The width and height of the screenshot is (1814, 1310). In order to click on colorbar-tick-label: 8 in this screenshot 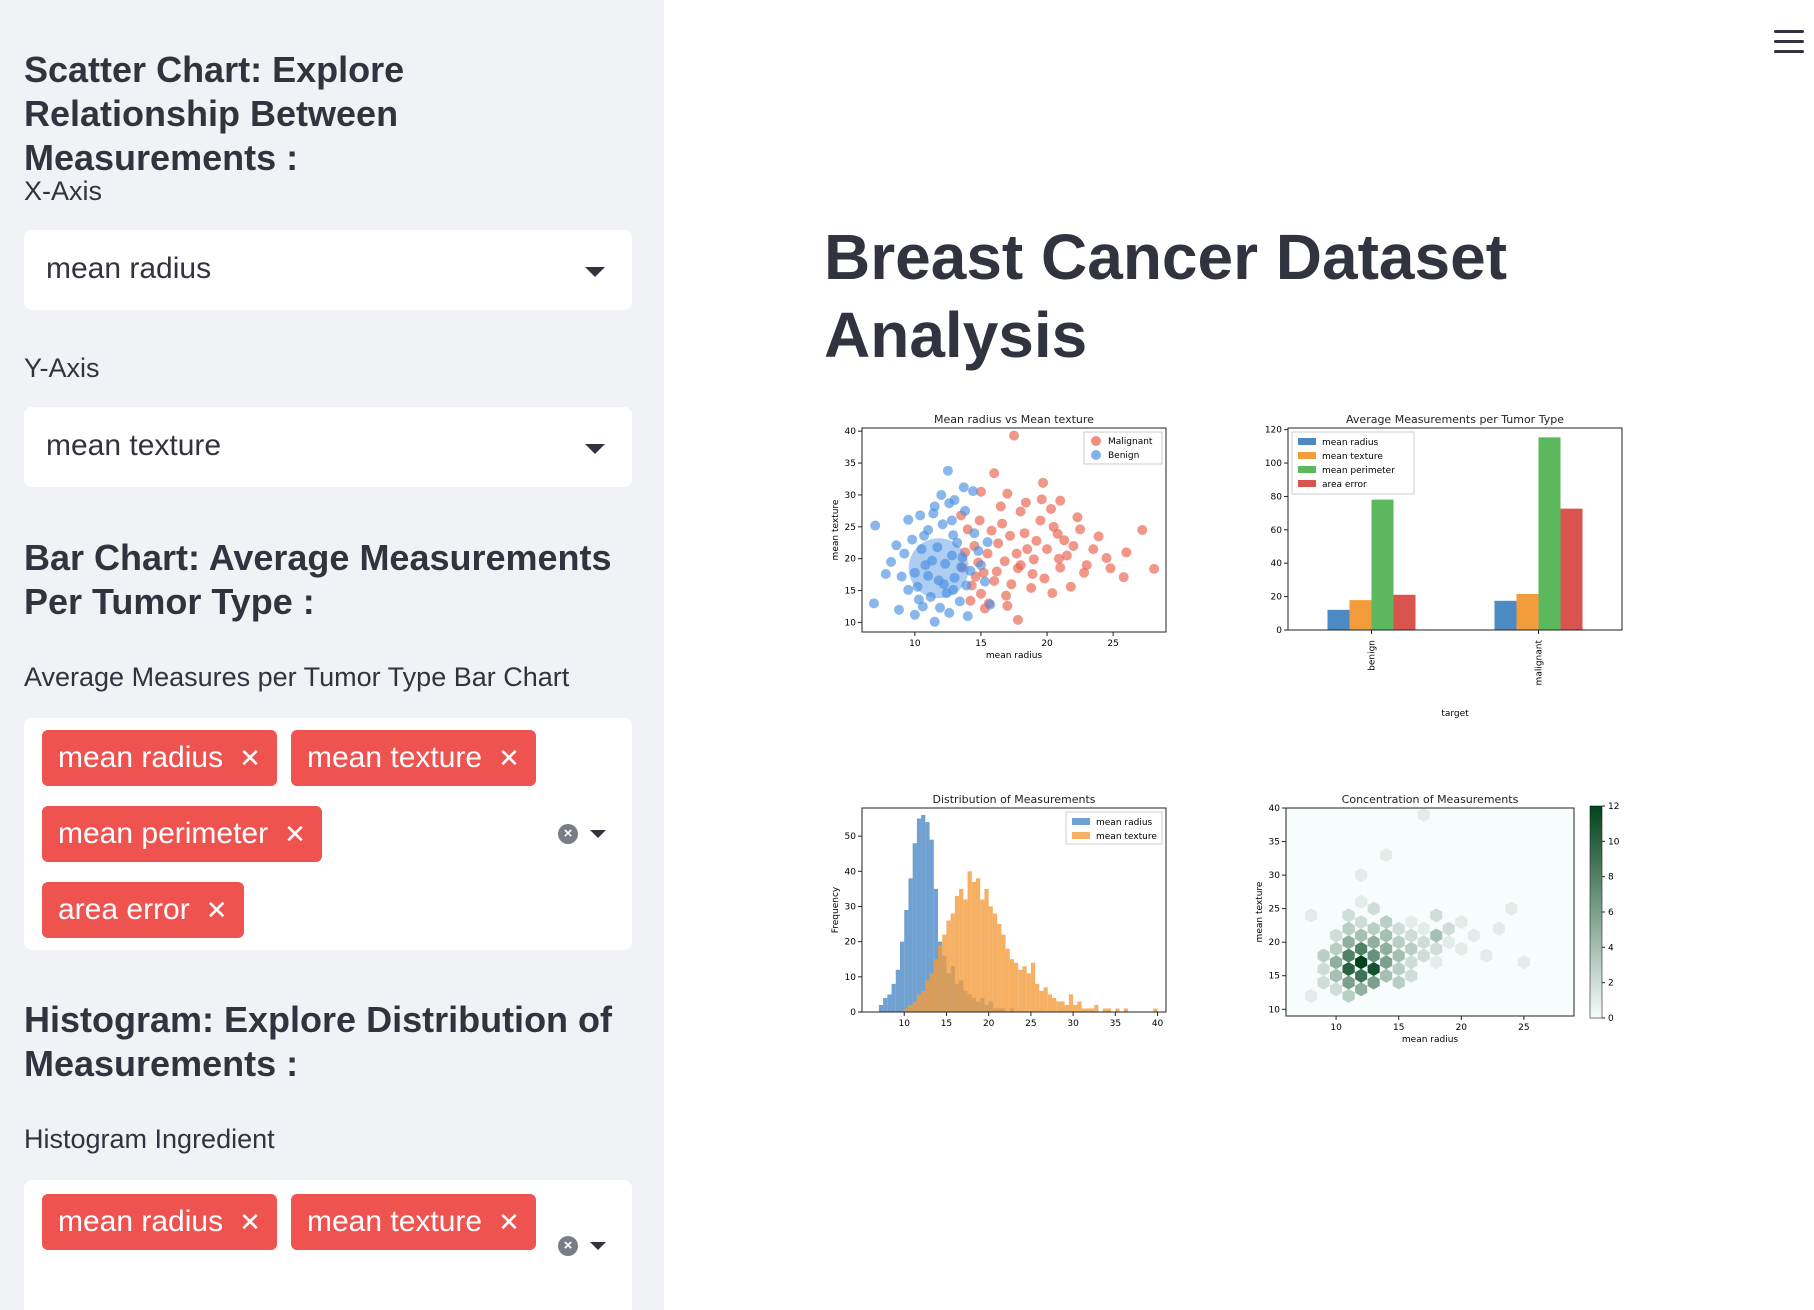, I will do `click(1611, 878)`.